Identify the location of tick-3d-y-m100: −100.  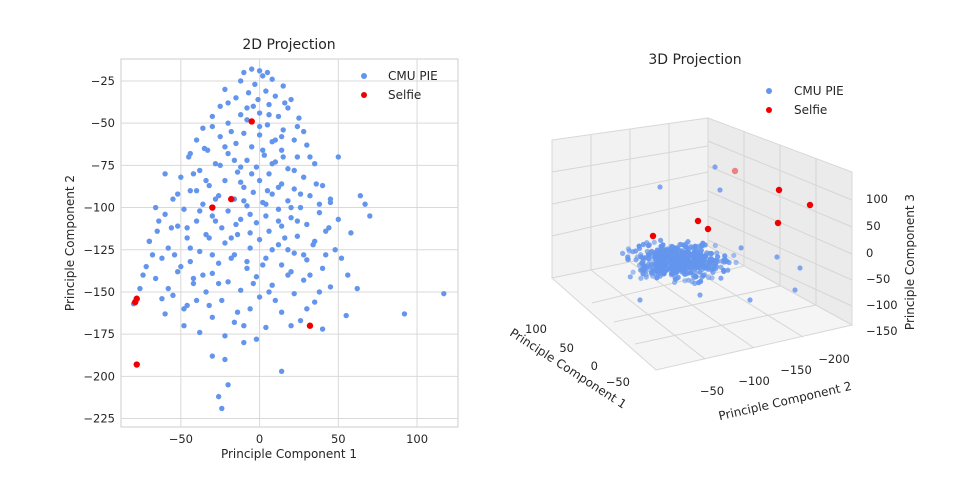
(754, 381).